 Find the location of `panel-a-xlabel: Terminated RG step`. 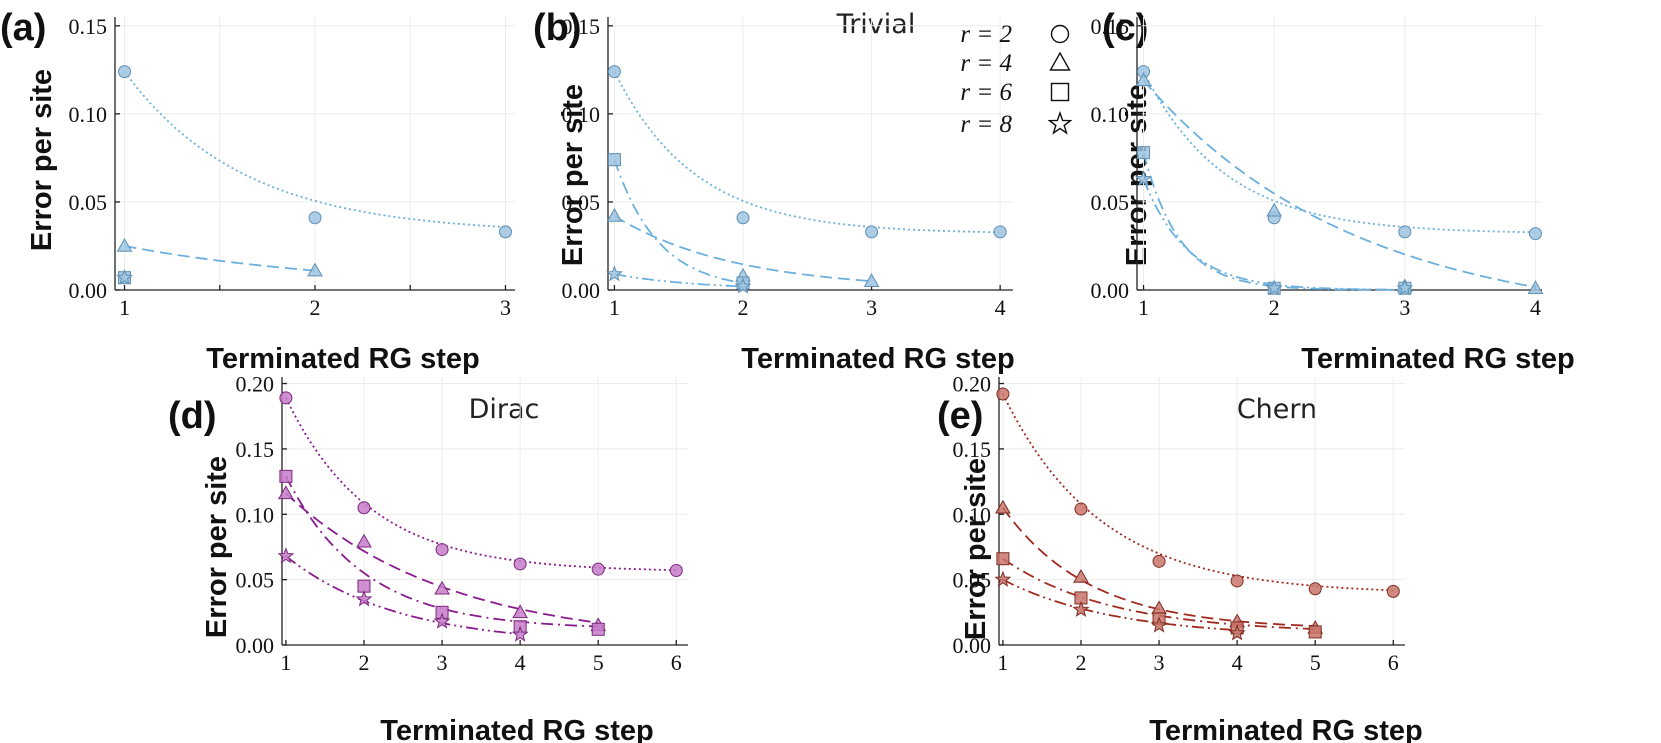

panel-a-xlabel: Terminated RG step is located at coordinates (342, 359).